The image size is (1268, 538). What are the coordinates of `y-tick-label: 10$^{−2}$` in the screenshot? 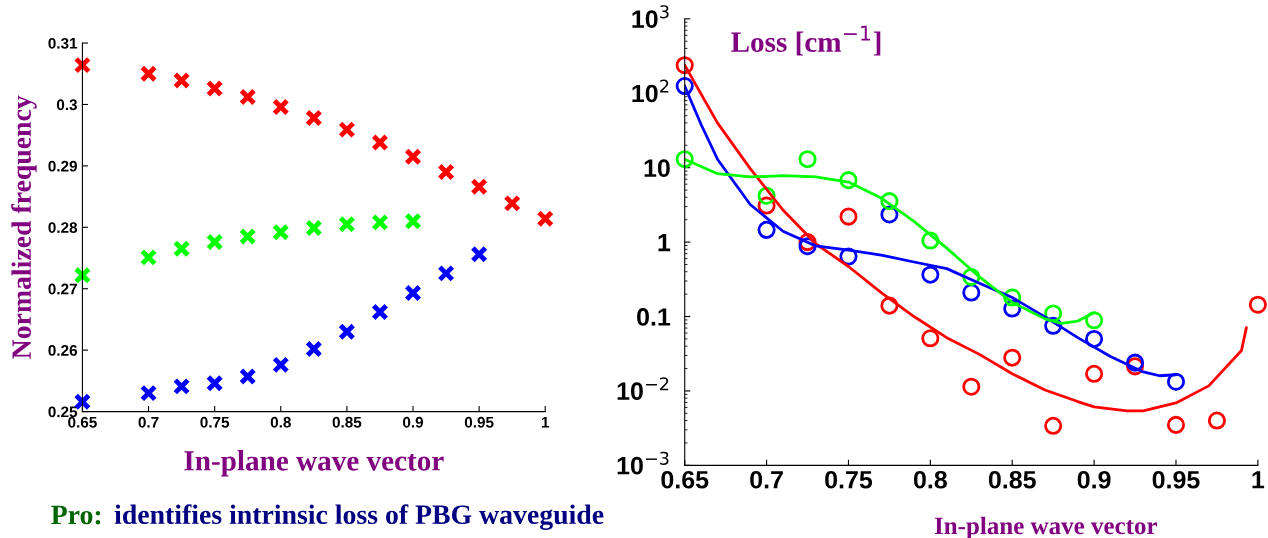 It's located at (643, 389).